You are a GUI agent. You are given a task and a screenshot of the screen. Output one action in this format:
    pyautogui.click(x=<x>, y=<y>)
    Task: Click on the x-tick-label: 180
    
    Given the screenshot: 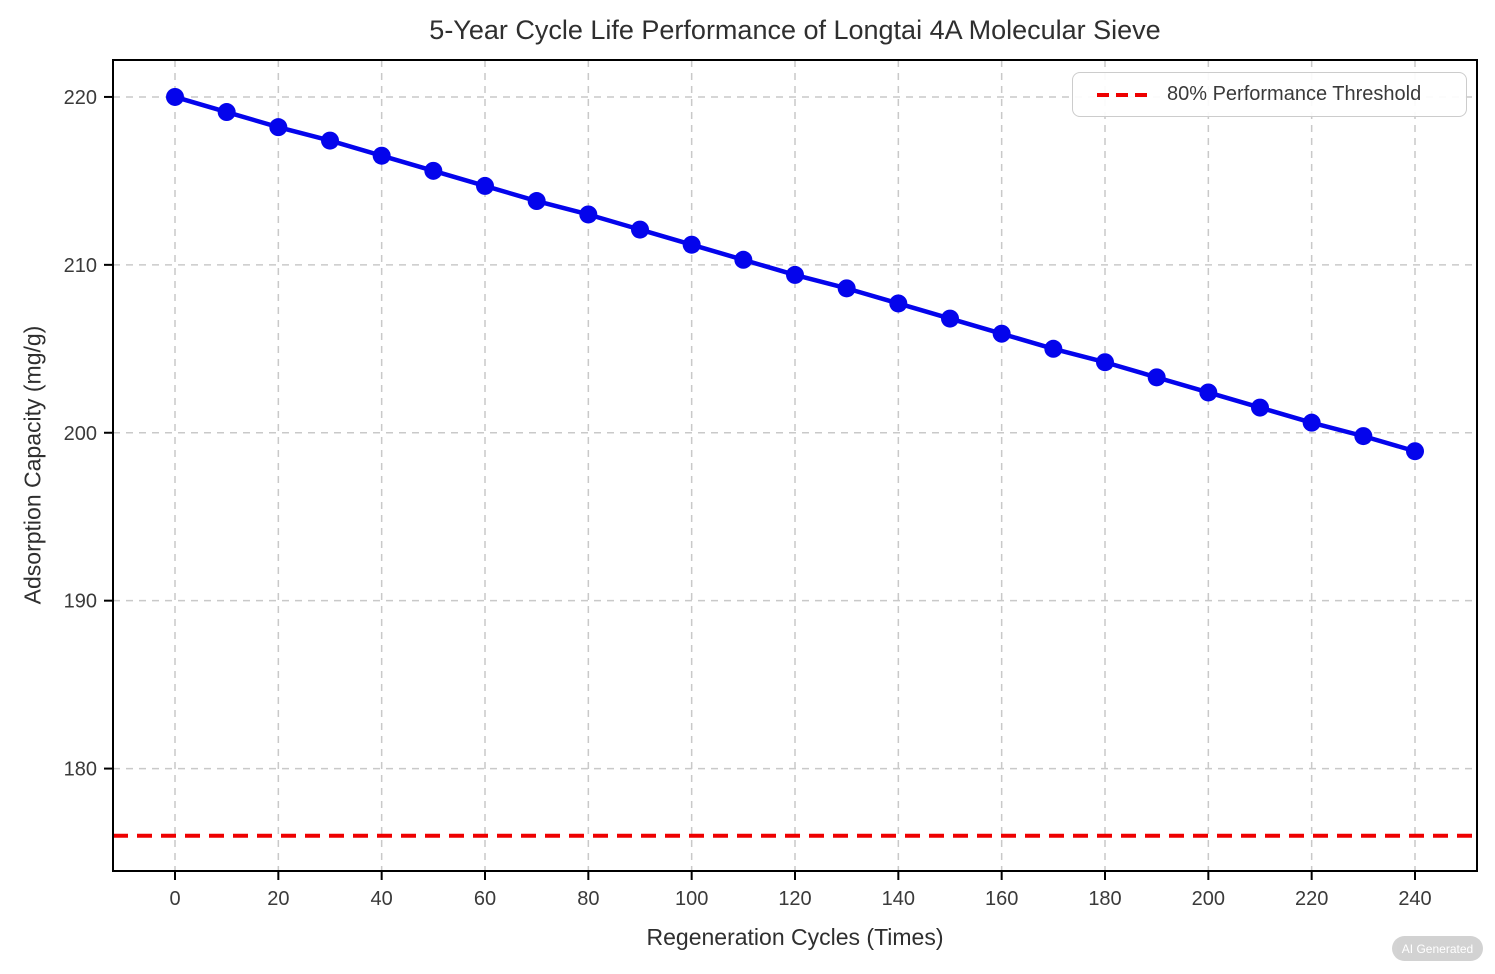 What is the action you would take?
    pyautogui.click(x=1104, y=899)
    